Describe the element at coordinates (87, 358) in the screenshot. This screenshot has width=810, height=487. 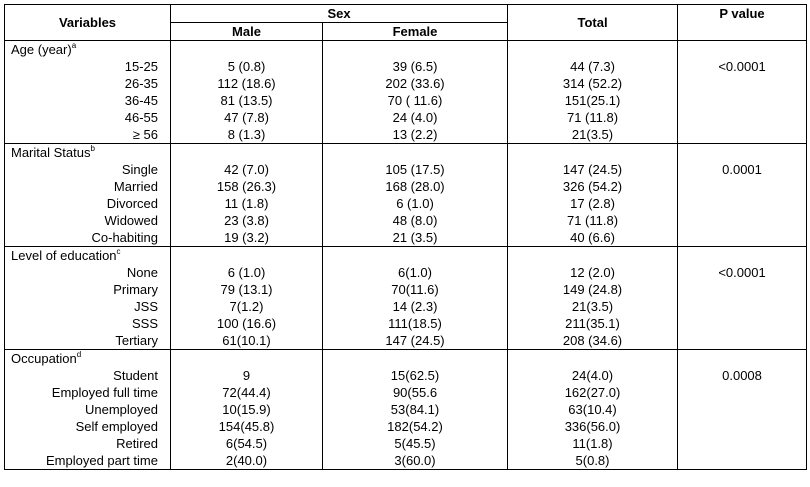
I see `section-label: Occupationd` at that location.